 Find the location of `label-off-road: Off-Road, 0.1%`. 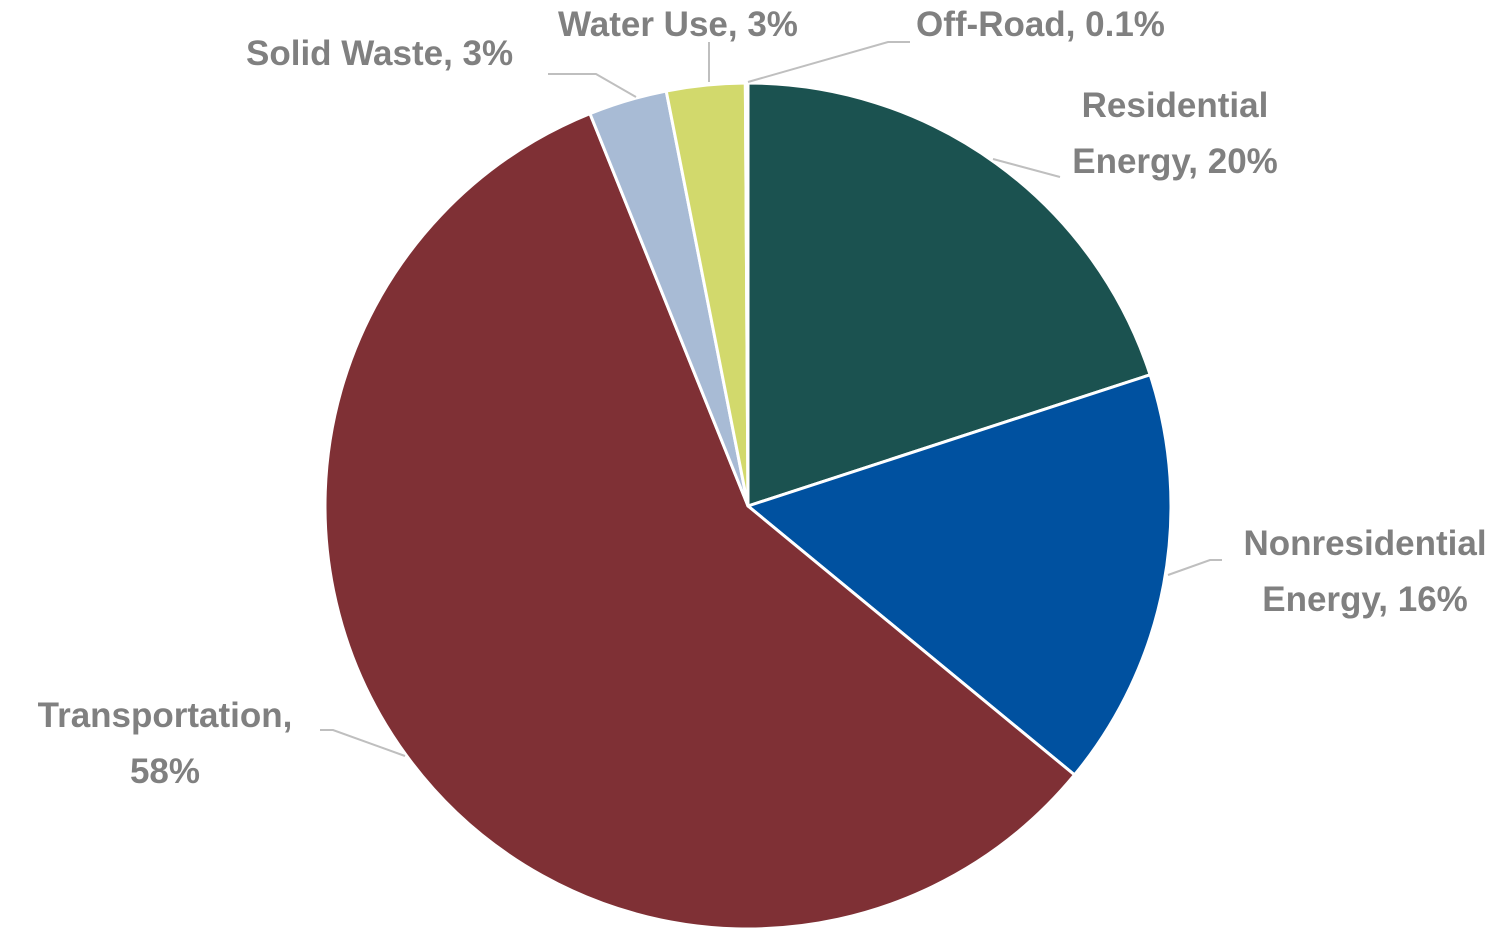

label-off-road: Off-Road, 0.1% is located at coordinates (1040, 26).